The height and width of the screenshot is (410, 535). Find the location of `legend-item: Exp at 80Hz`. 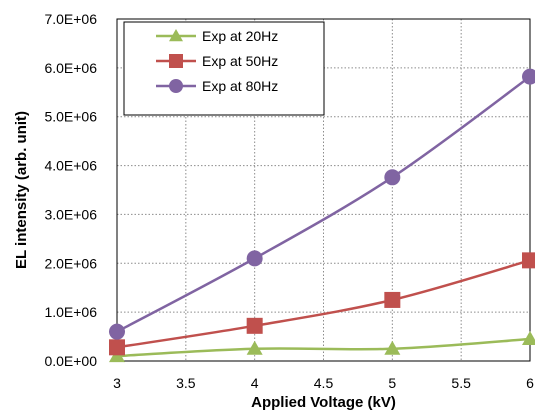

legend-item: Exp at 80Hz is located at coordinates (217, 86).